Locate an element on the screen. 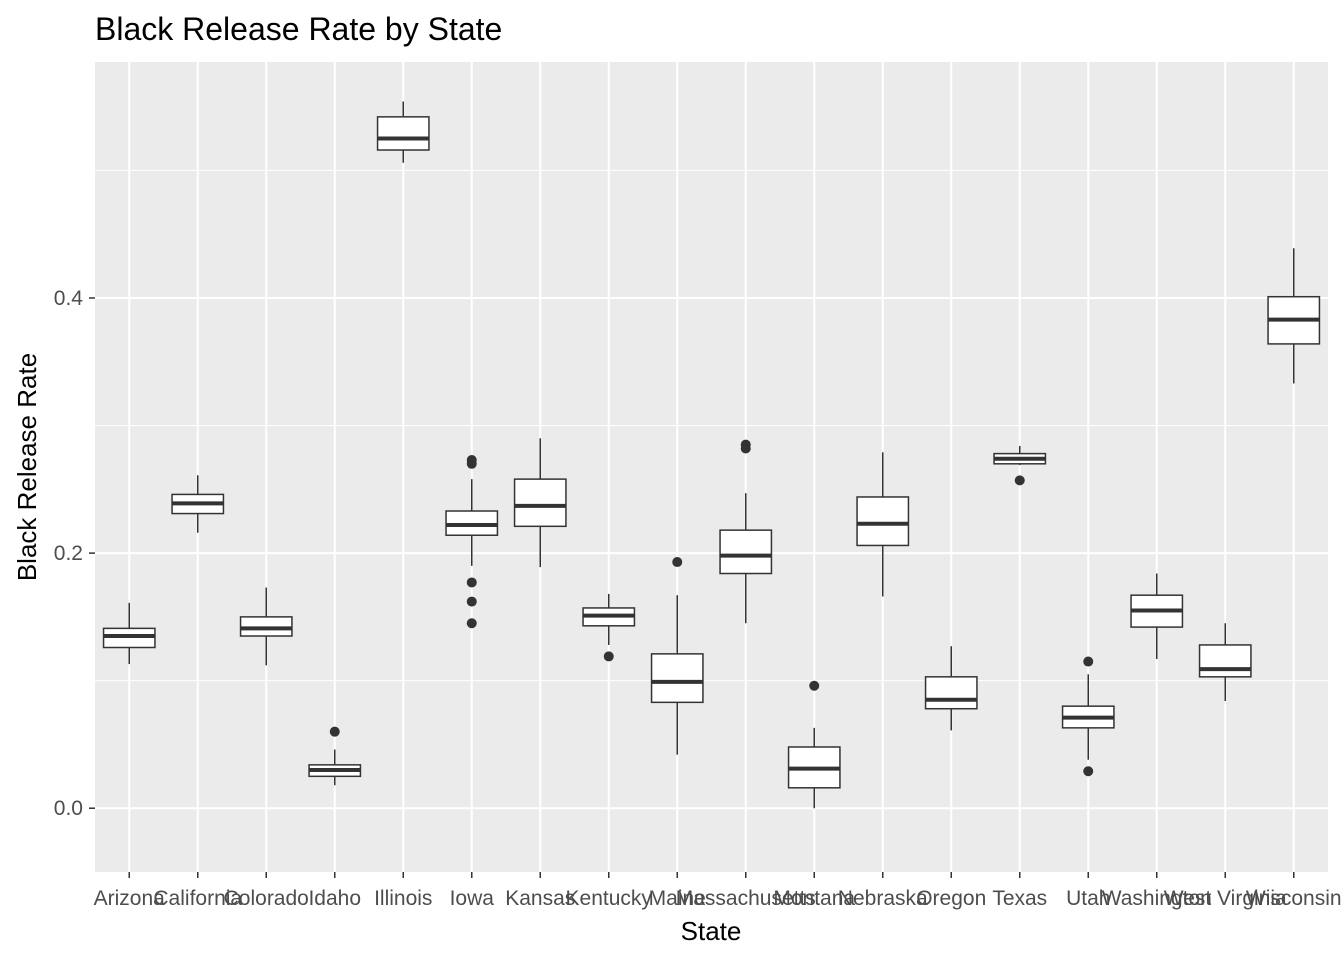  box-wisconsin is located at coordinates (1294, 316).